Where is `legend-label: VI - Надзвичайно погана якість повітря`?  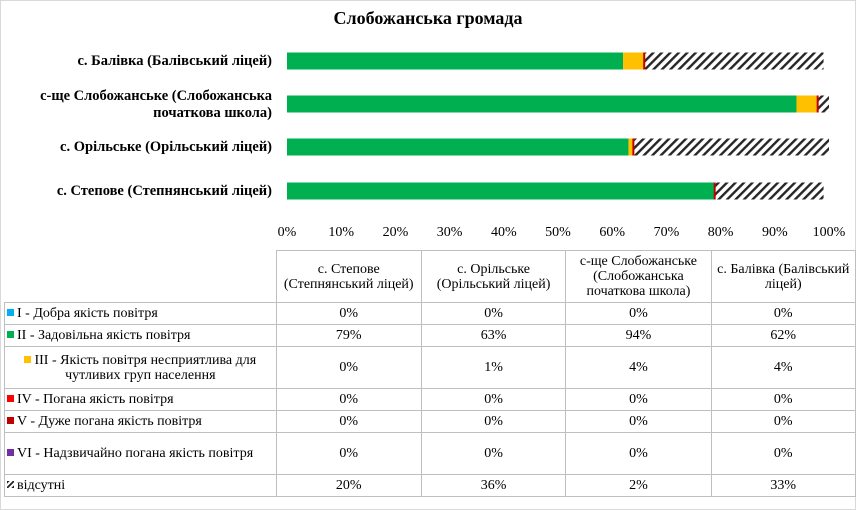
legend-label: VI - Надзвичайно погана якість повітря is located at coordinates (135, 453).